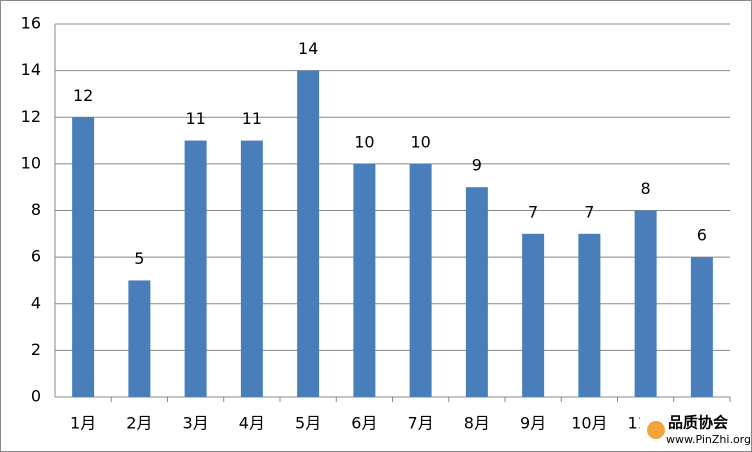 The height and width of the screenshot is (452, 752). I want to click on watermark-logo, so click(656, 430).